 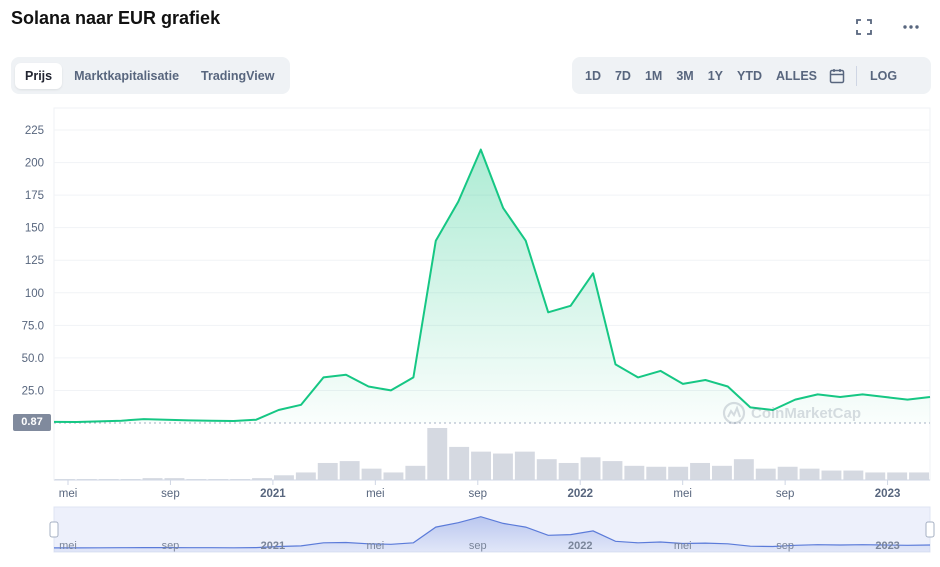 What do you see at coordinates (856, 75) in the screenshot?
I see `range-divider` at bounding box center [856, 75].